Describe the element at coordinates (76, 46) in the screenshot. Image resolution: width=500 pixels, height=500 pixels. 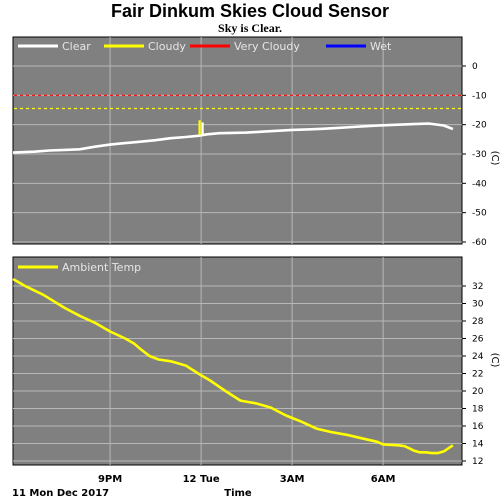
I see `legend-label: Clear` at that location.